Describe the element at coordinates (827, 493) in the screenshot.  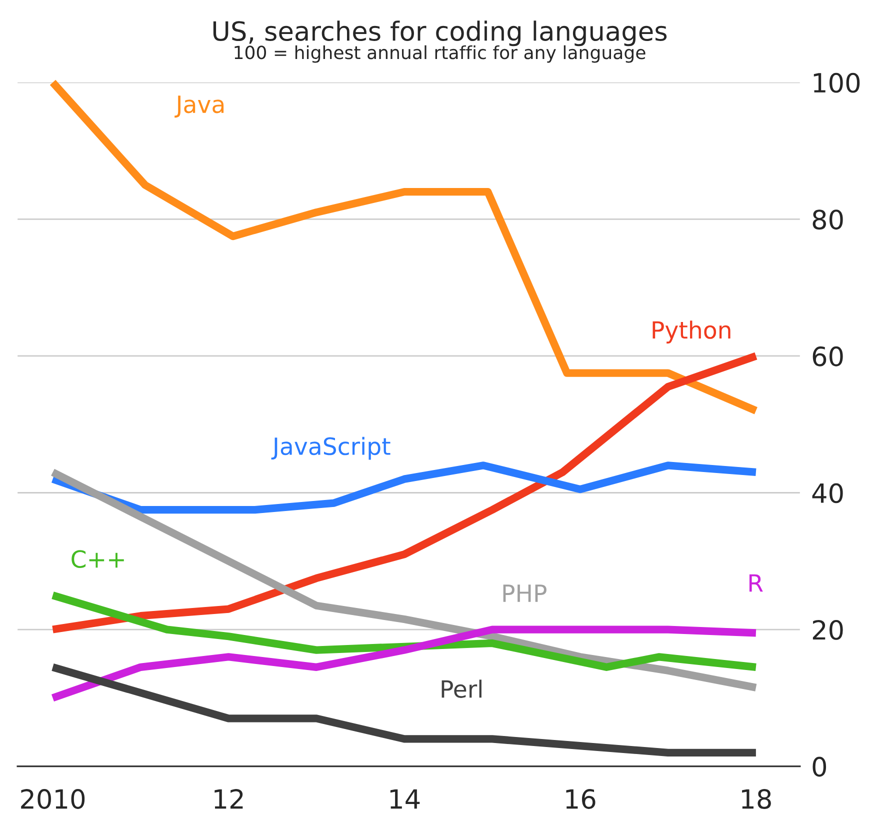
I see `y-tick-label: 40` at that location.